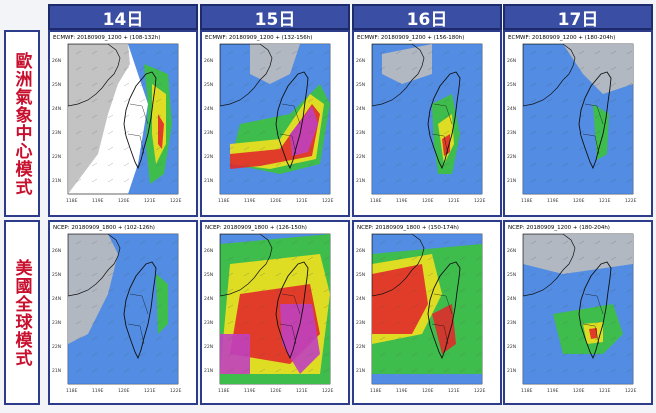 This screenshot has height=413, width=656. Describe the element at coordinates (408, 228) in the screenshot. I see `panel-title: NCEP: 20180909_1800 + (150-174h)` at that location.